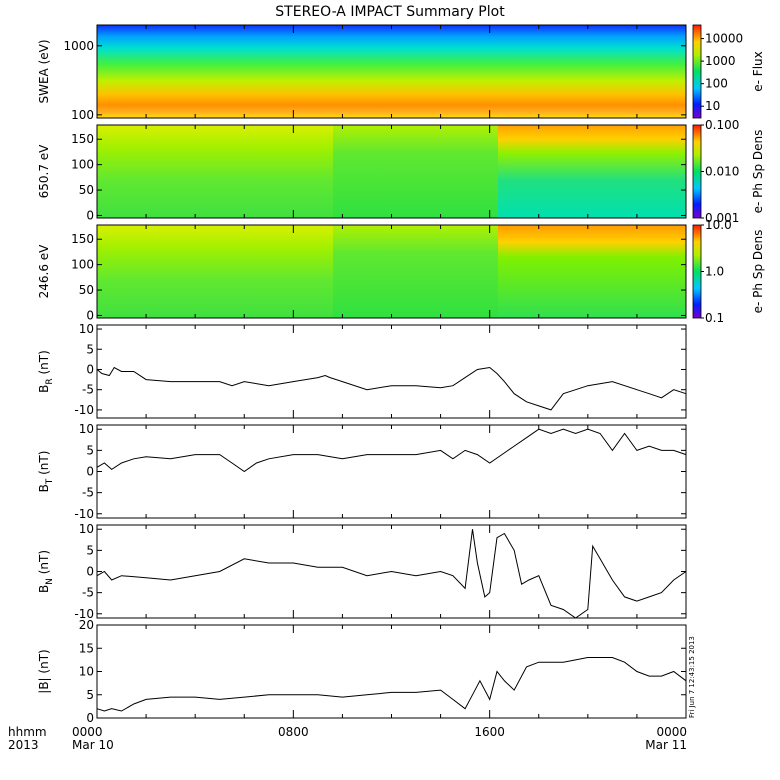 The height and width of the screenshot is (780, 780). What do you see at coordinates (82, 165) in the screenshot?
I see `pad_high-ytick-label: 100` at bounding box center [82, 165].